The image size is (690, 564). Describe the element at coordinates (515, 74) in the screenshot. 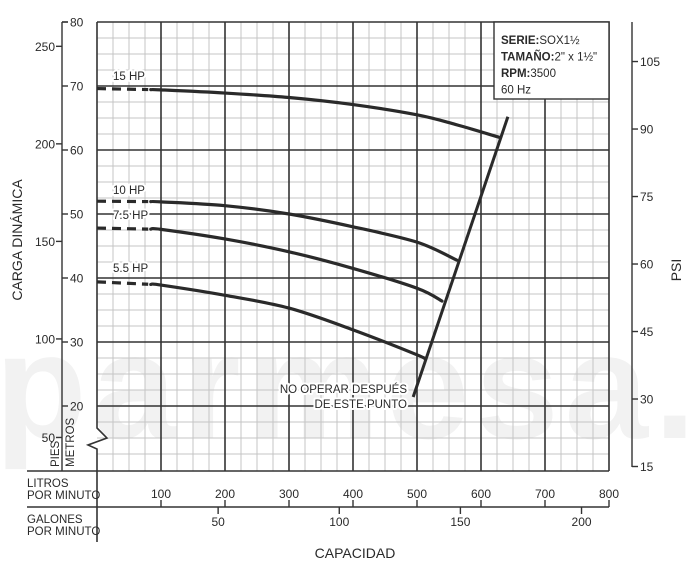

I see `info-key: RPM:` at that location.